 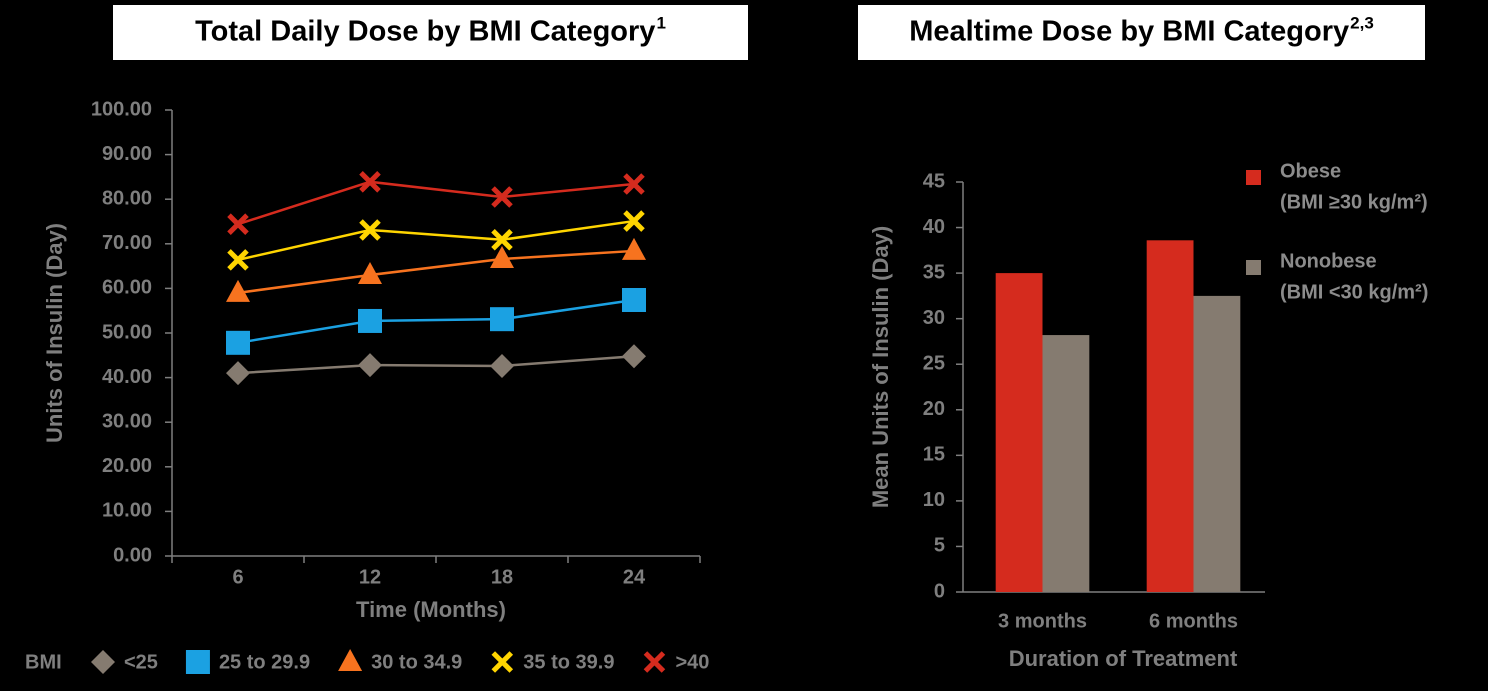 I want to click on y-tick-label: 35, so click(x=934, y=272).